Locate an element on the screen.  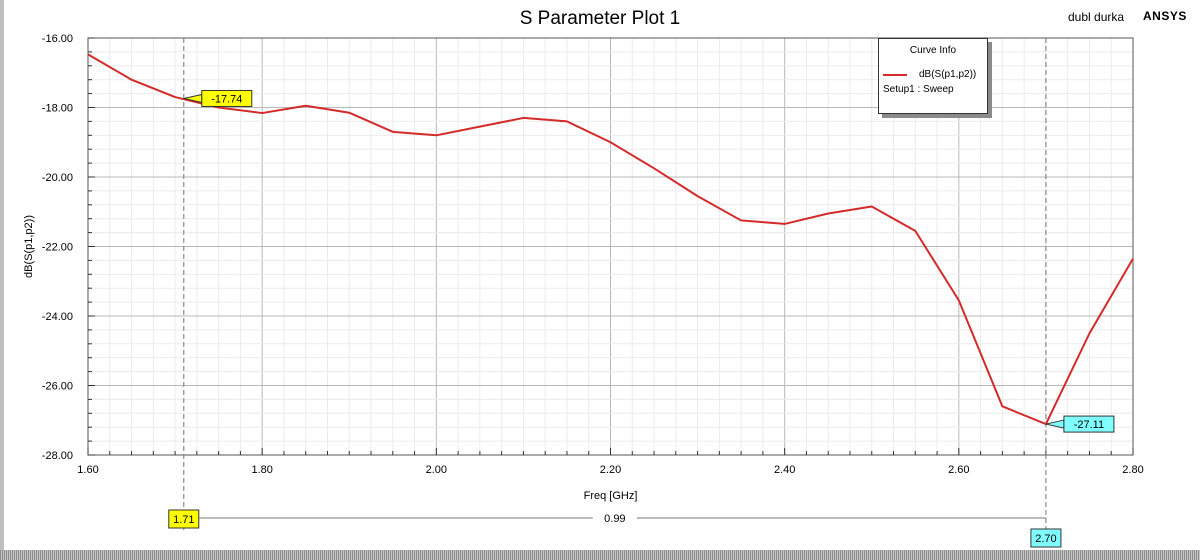
y-tick-label: -20.00 is located at coordinates (57, 178).